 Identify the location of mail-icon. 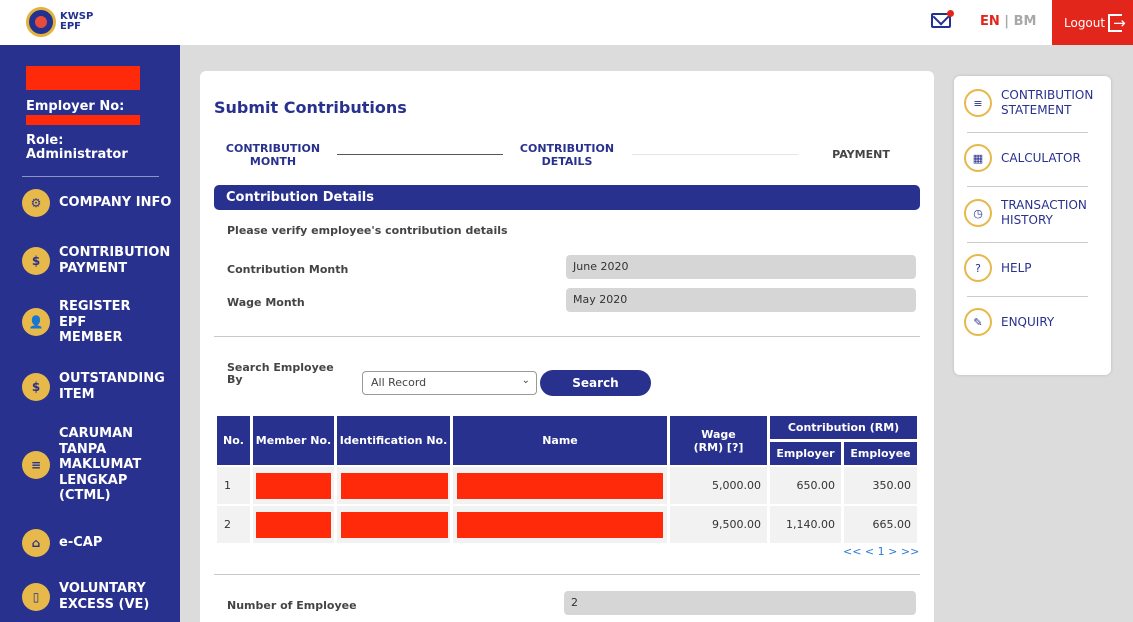
(941, 20).